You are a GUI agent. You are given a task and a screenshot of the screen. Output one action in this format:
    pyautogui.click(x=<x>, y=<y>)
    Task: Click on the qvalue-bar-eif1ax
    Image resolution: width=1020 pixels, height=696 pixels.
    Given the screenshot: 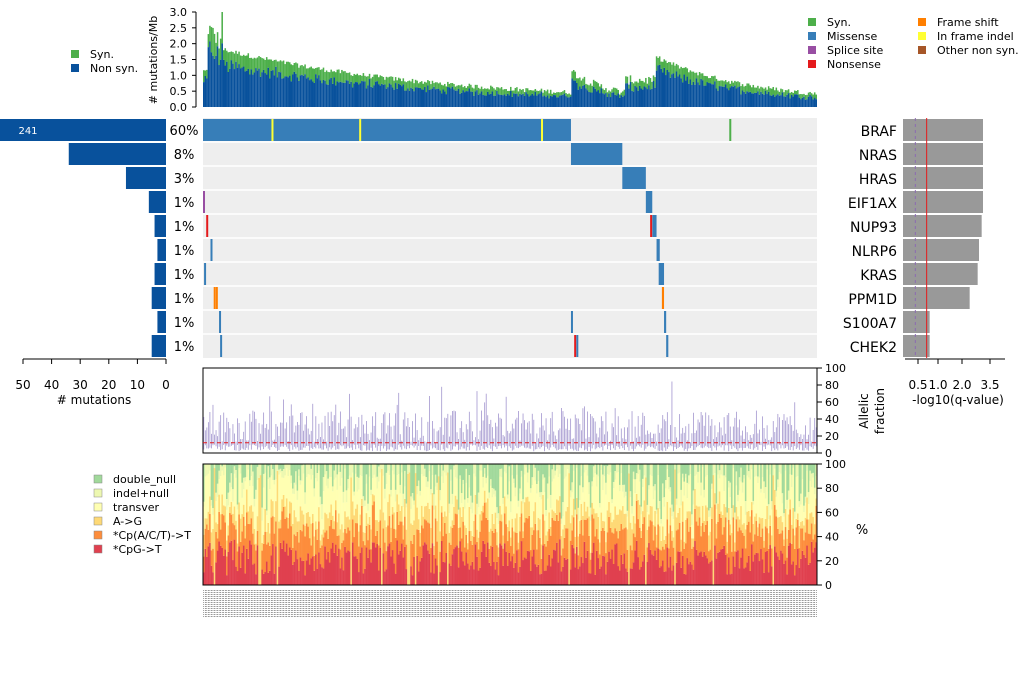 What is the action you would take?
    pyautogui.click(x=943, y=202)
    